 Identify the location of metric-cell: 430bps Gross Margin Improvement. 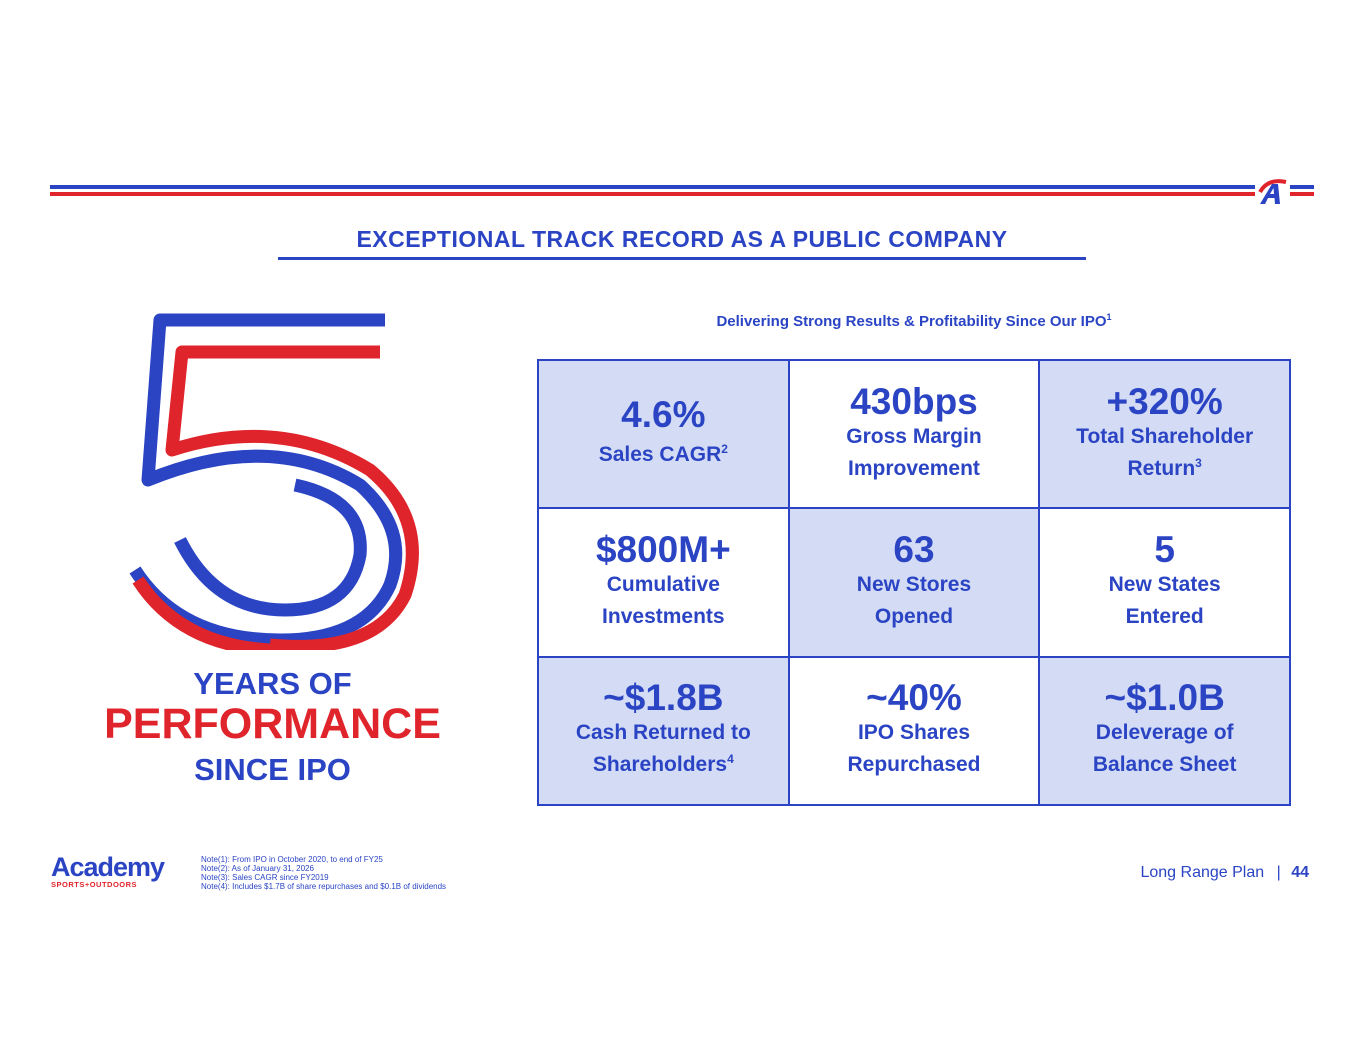
(914, 434).